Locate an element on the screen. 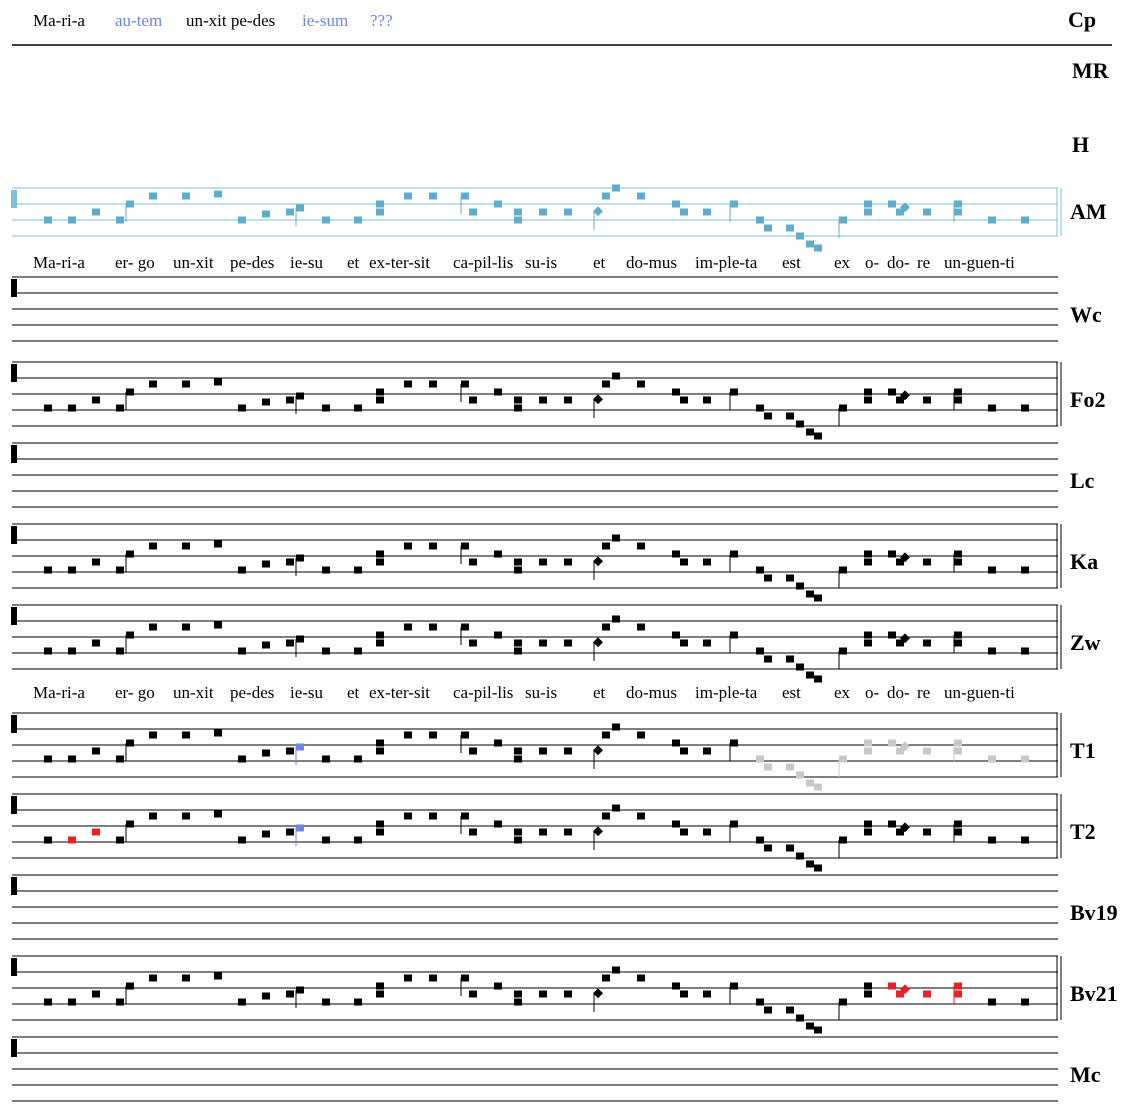 This screenshot has width=1136, height=1120. siglum: T1 is located at coordinates (1083, 750).